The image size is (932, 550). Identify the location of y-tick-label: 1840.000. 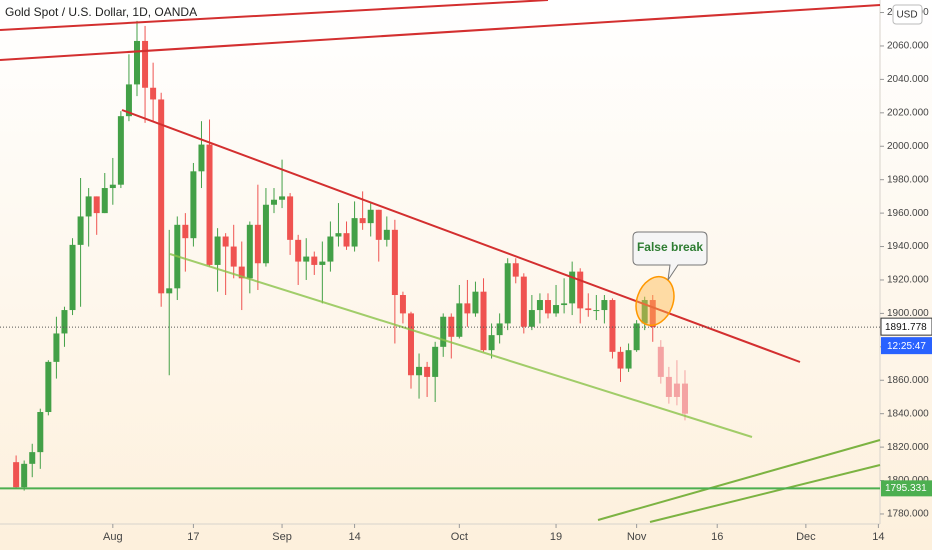
(908, 413).